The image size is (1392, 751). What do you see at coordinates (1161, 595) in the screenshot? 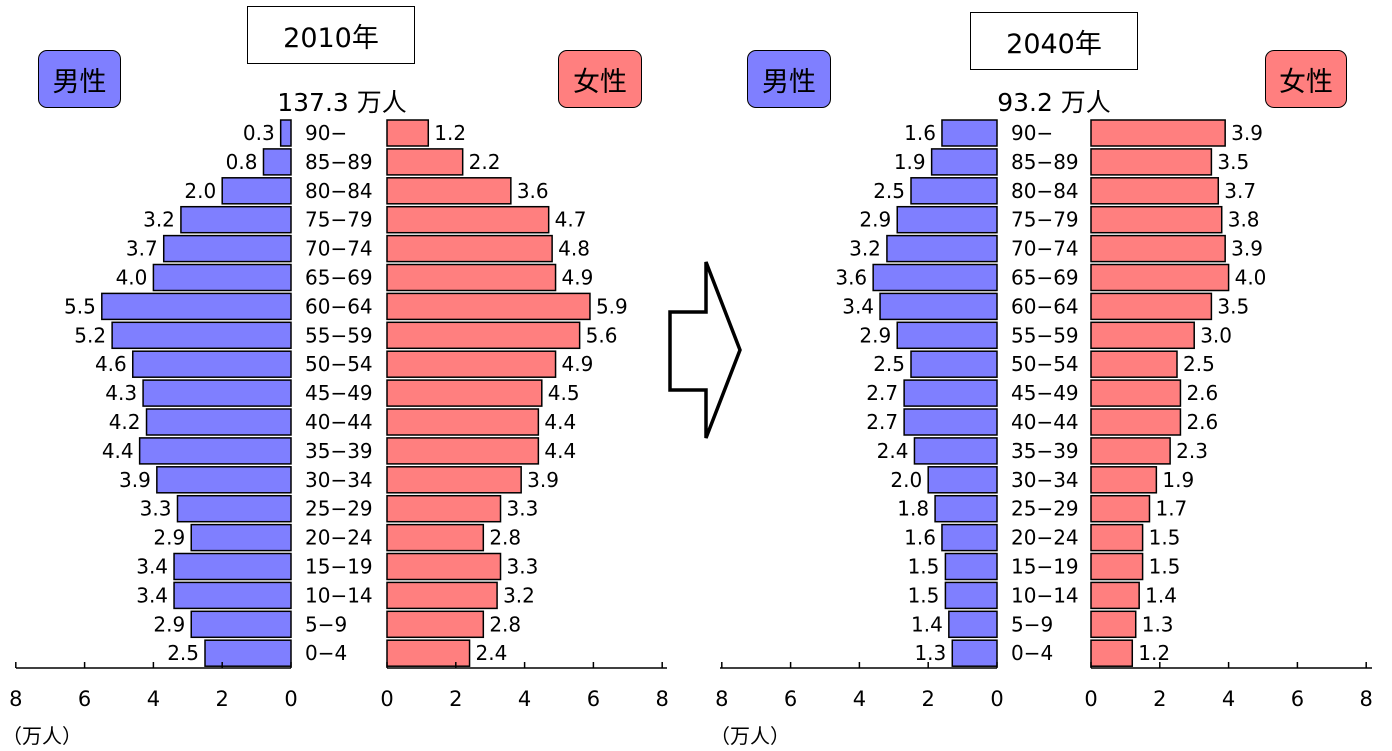
I see `female-value-label: 1.4` at bounding box center [1161, 595].